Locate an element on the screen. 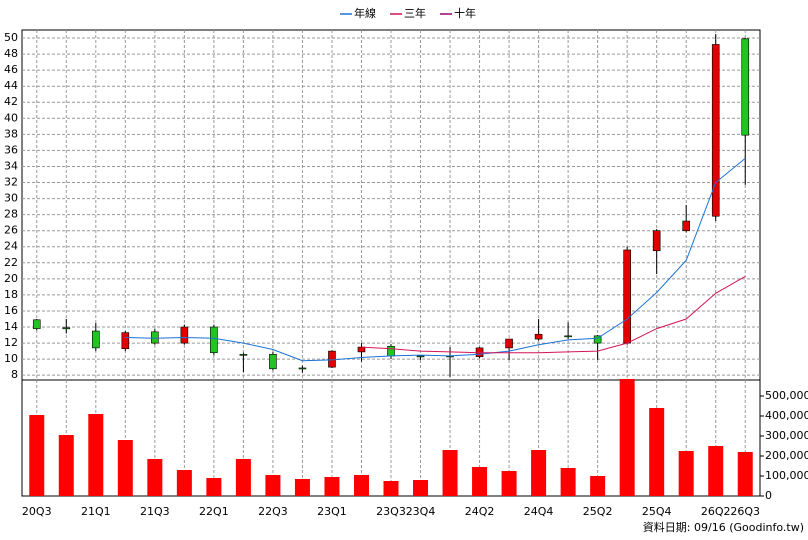 This screenshot has height=540, width=808. x-tick-label: 24Q2 is located at coordinates (480, 511).